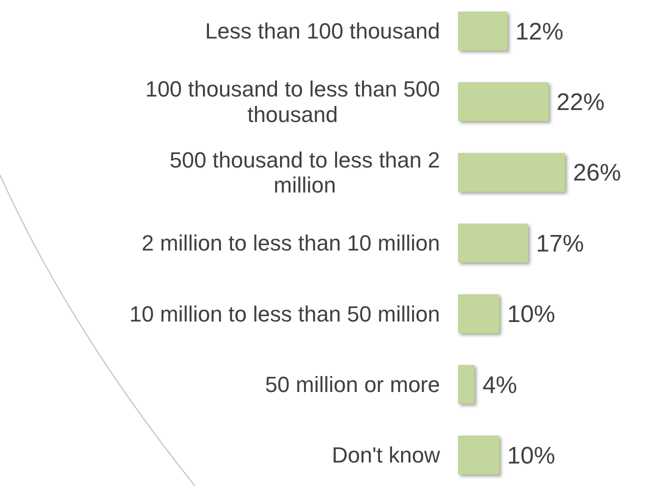 This screenshot has width=650, height=486. Describe the element at coordinates (580, 102) in the screenshot. I see `data-label: 22%` at that location.